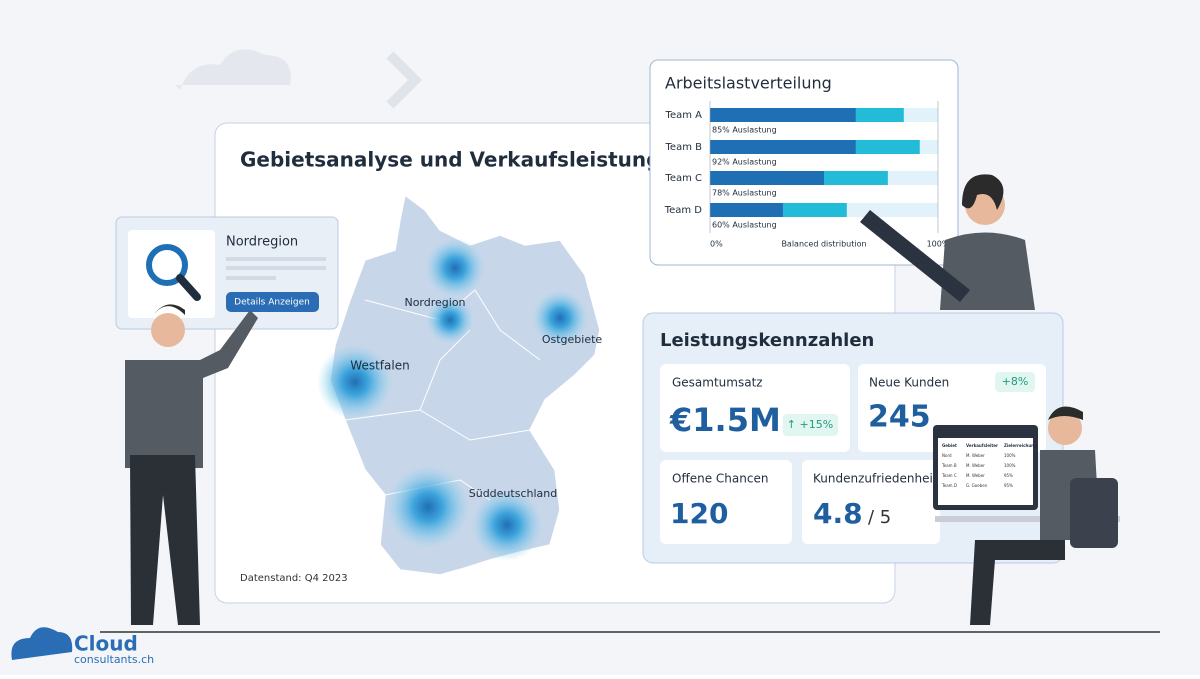 This screenshot has width=1200, height=679. Describe the element at coordinates (879, 517) in the screenshot. I see `kpi-suffix: / 5` at that location.